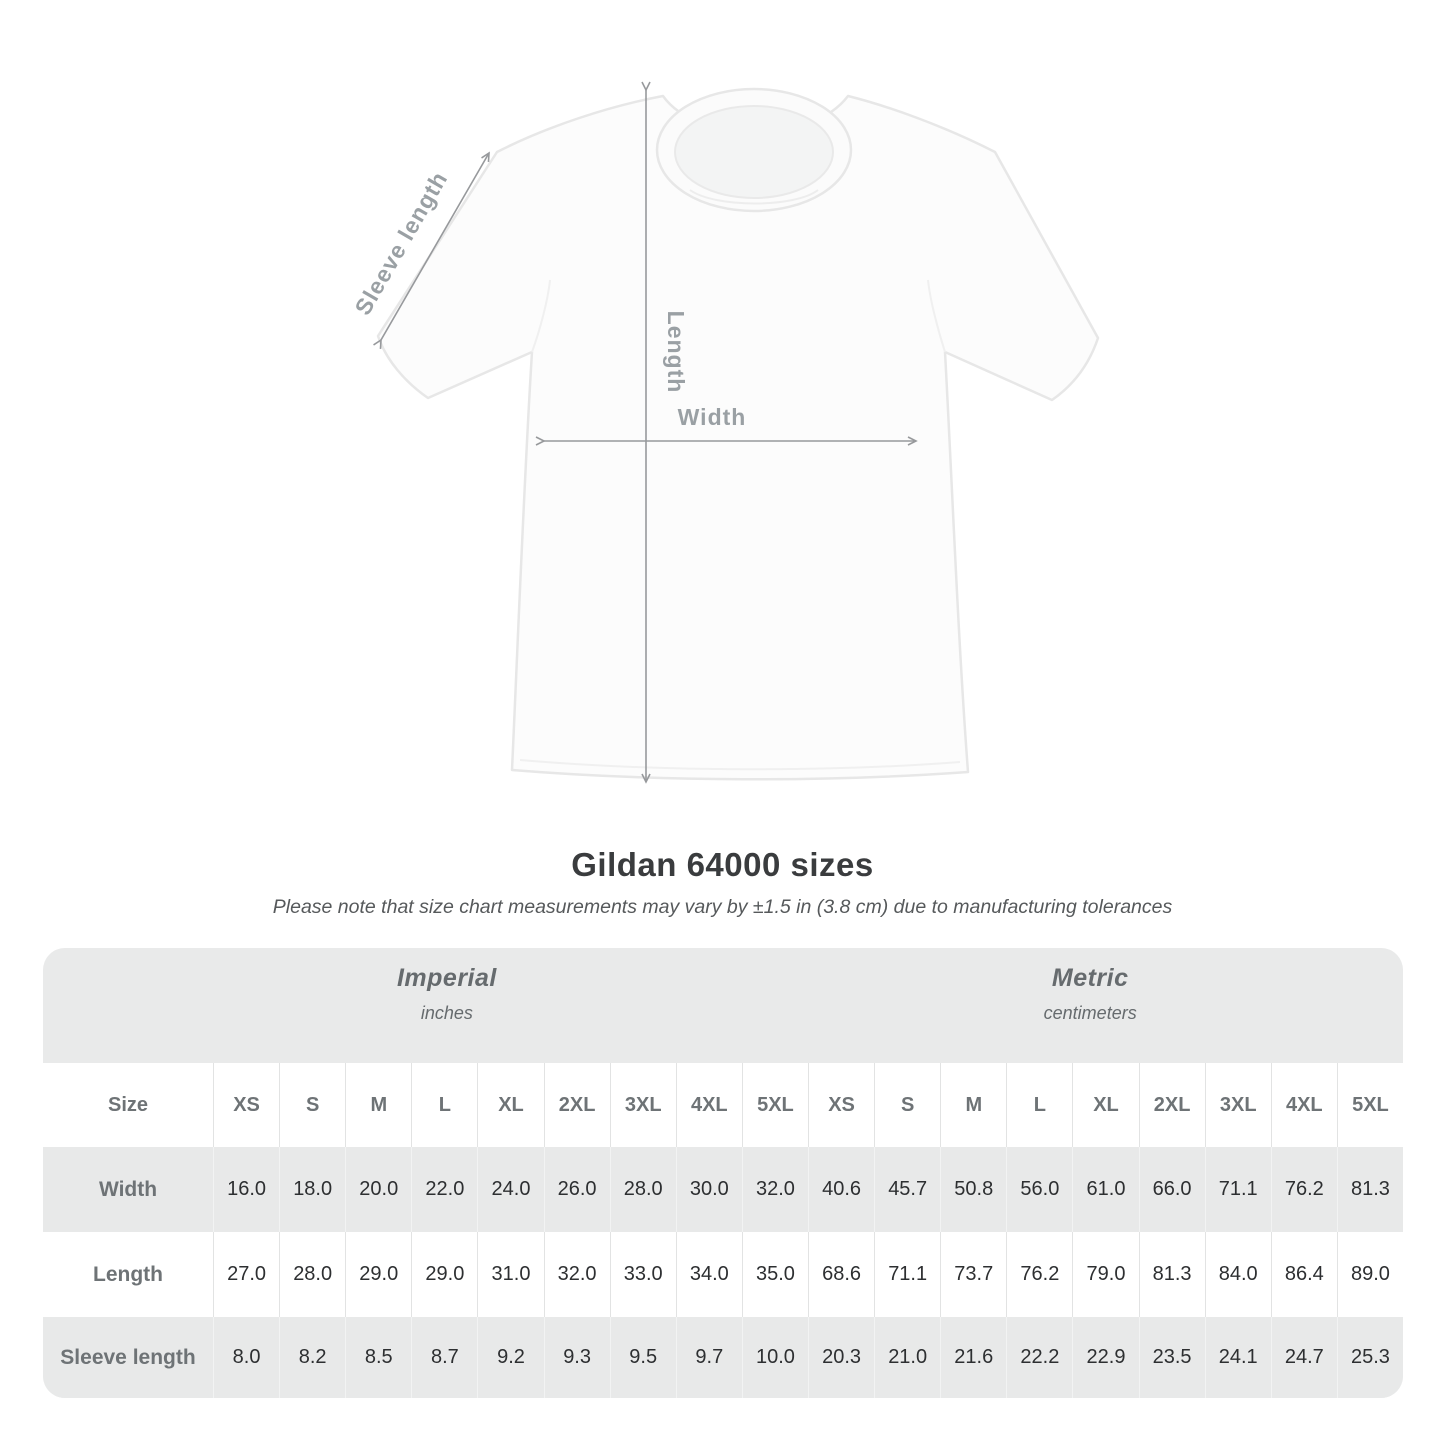  Describe the element at coordinates (1237, 1105) in the screenshot. I see `col-header-metric-3xl: 3XL` at that location.